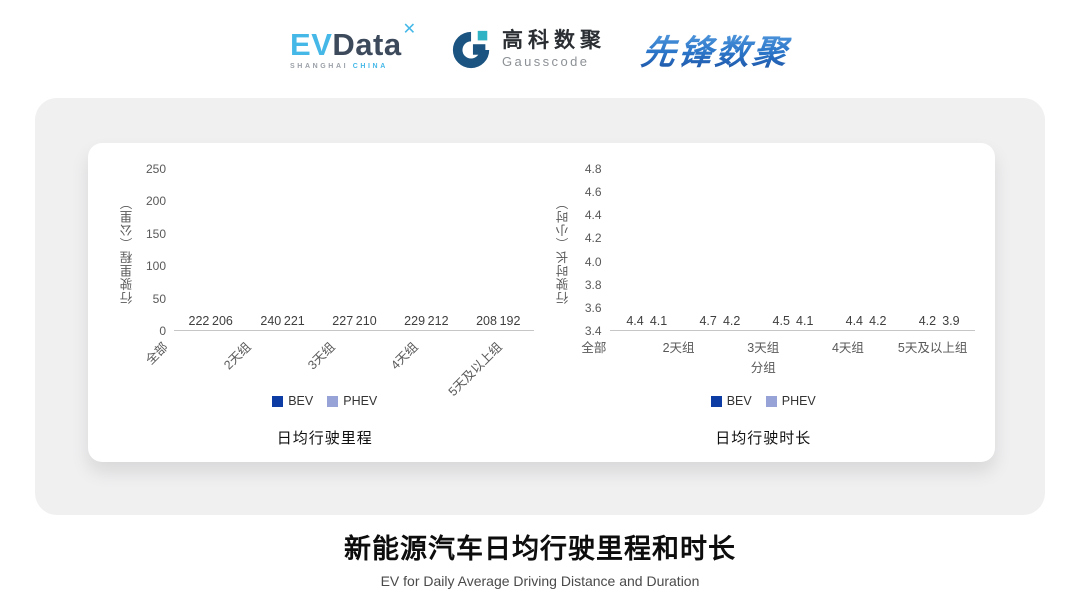  Describe the element at coordinates (563, 250) in the screenshot. I see `duration-y-axis-title: 行驶时长（小时）` at that location.